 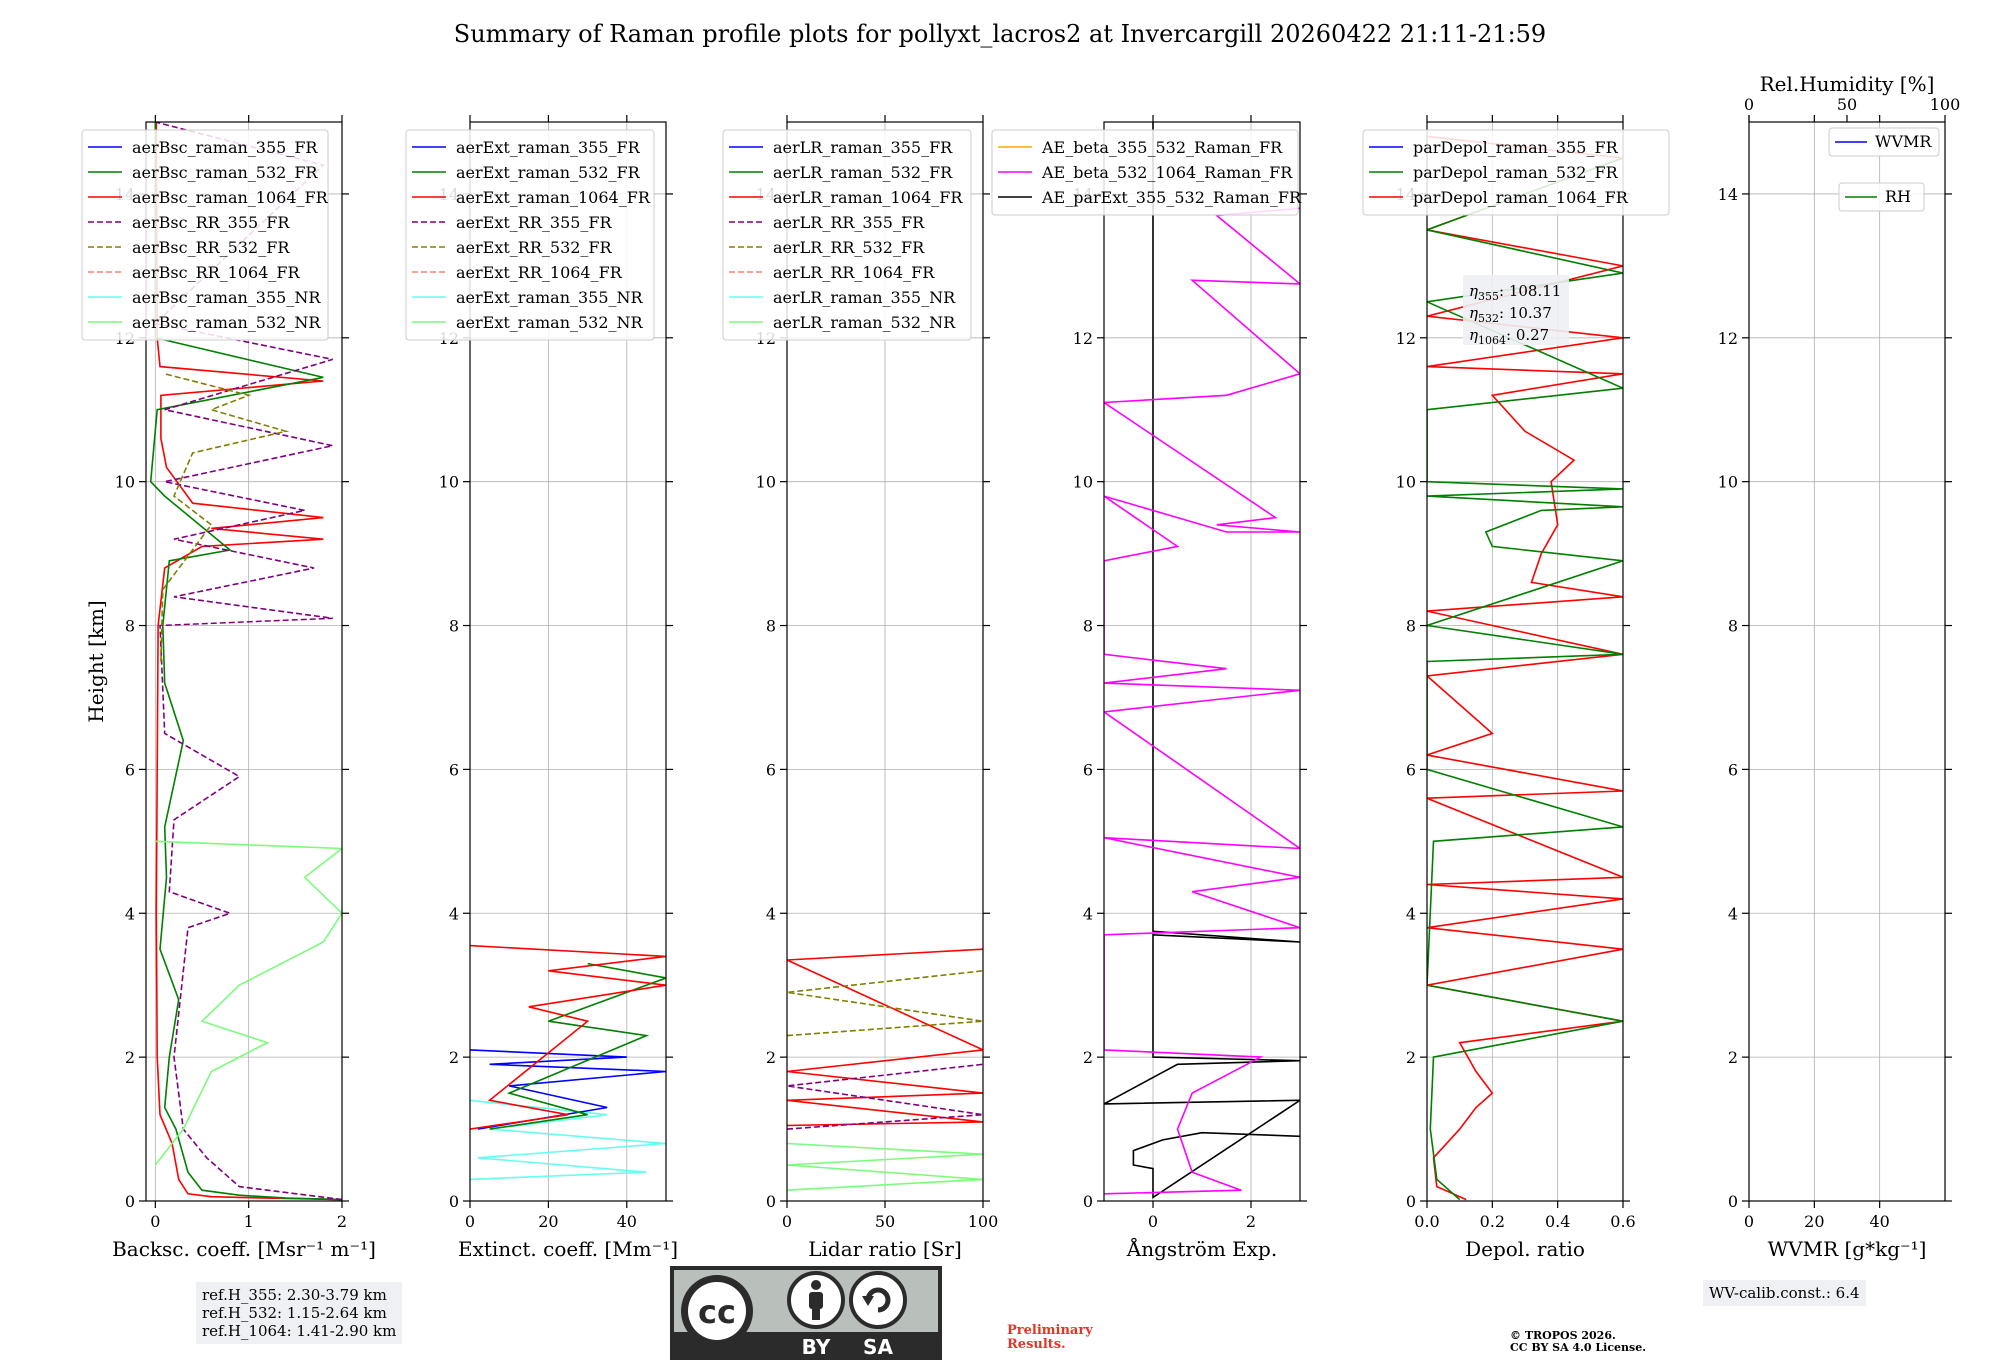 I want to click on legend-label-aerExt_RR_1064_FR: aerExt_RR_1064_FR, so click(x=539, y=272).